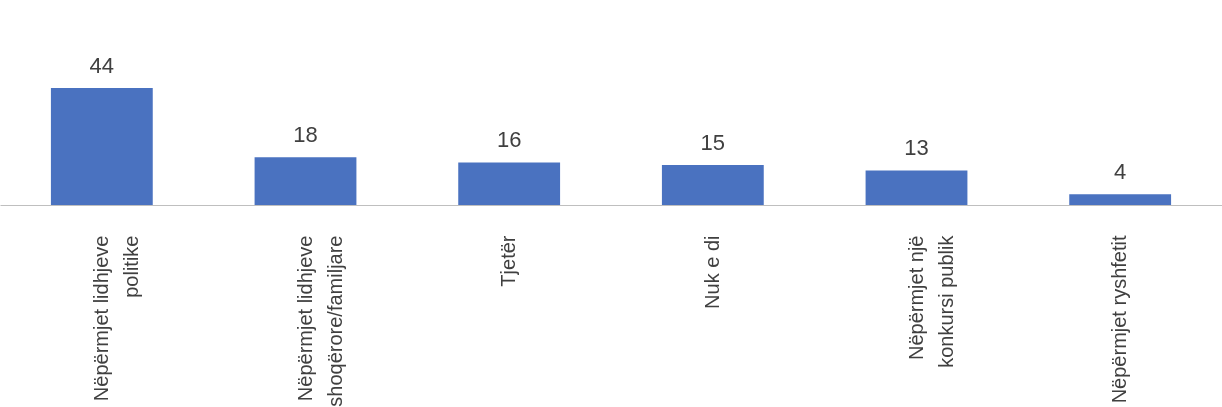  What do you see at coordinates (509, 140) in the screenshot?
I see `data-label: 16` at bounding box center [509, 140].